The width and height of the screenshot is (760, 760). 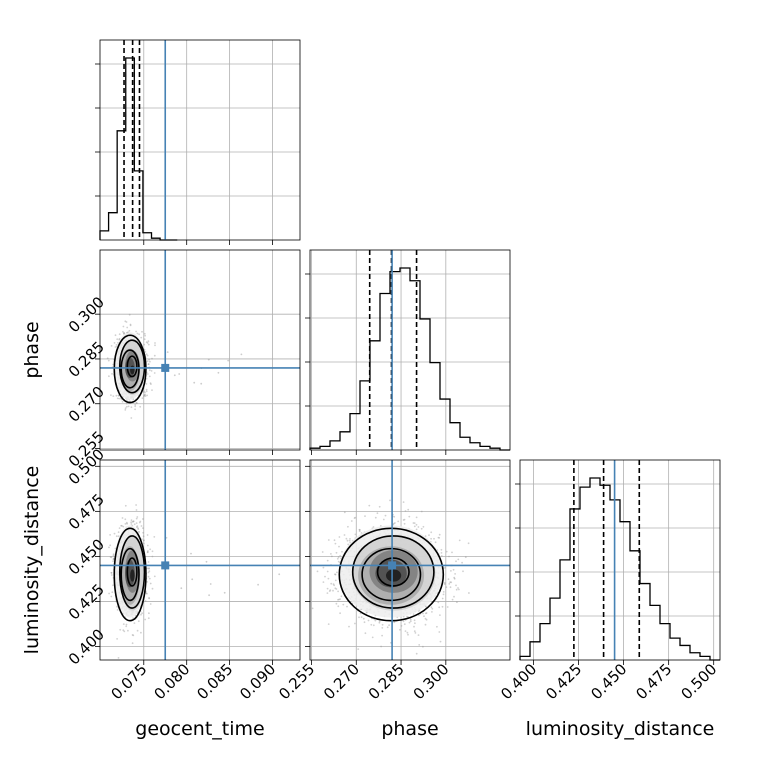 I want to click on luminosity_distance_vs_phase-plot-area, so click(x=410, y=560).